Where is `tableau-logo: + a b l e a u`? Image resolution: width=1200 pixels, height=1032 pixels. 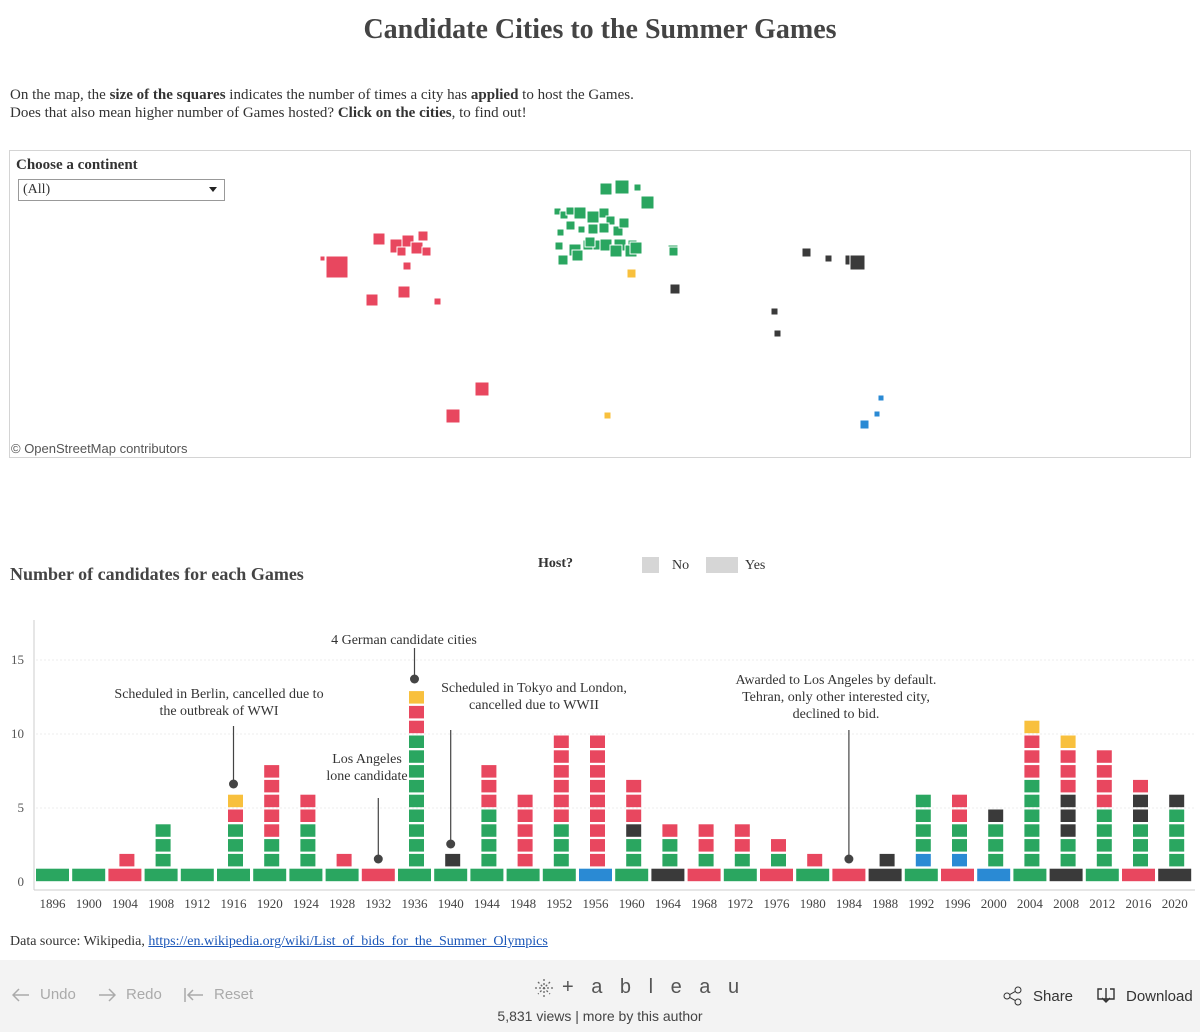 tableau-logo: + a b l e a u is located at coordinates (639, 987).